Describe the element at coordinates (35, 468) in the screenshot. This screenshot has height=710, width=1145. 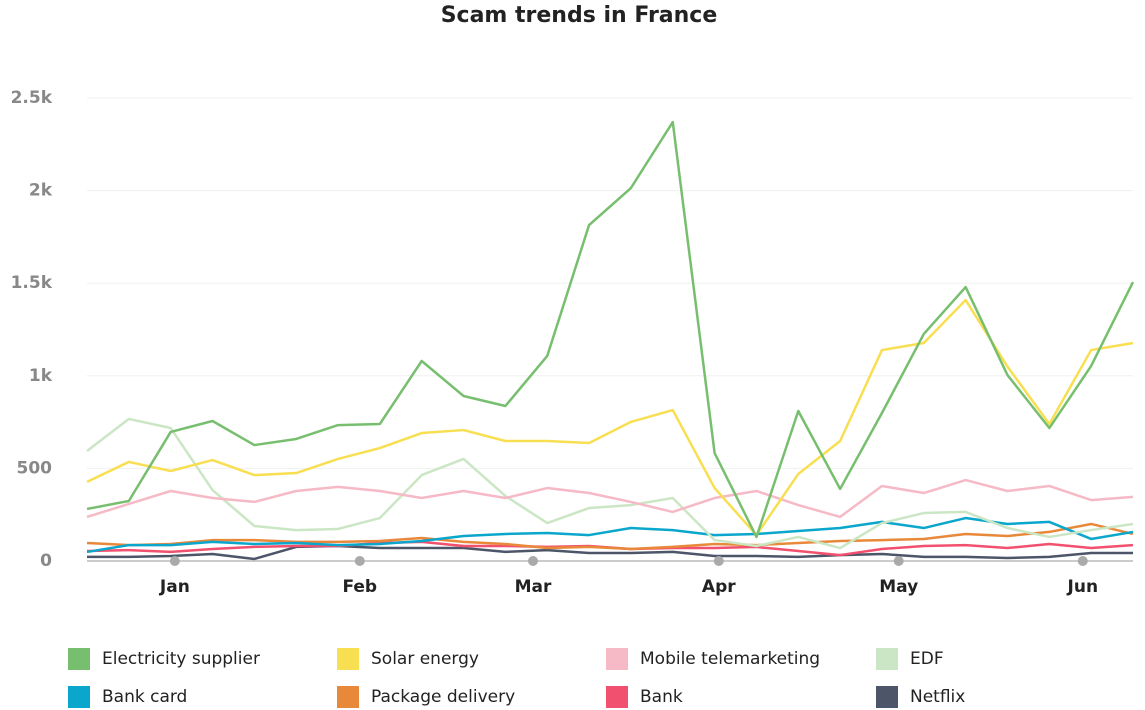
I see `y-tick-label: 500` at that location.